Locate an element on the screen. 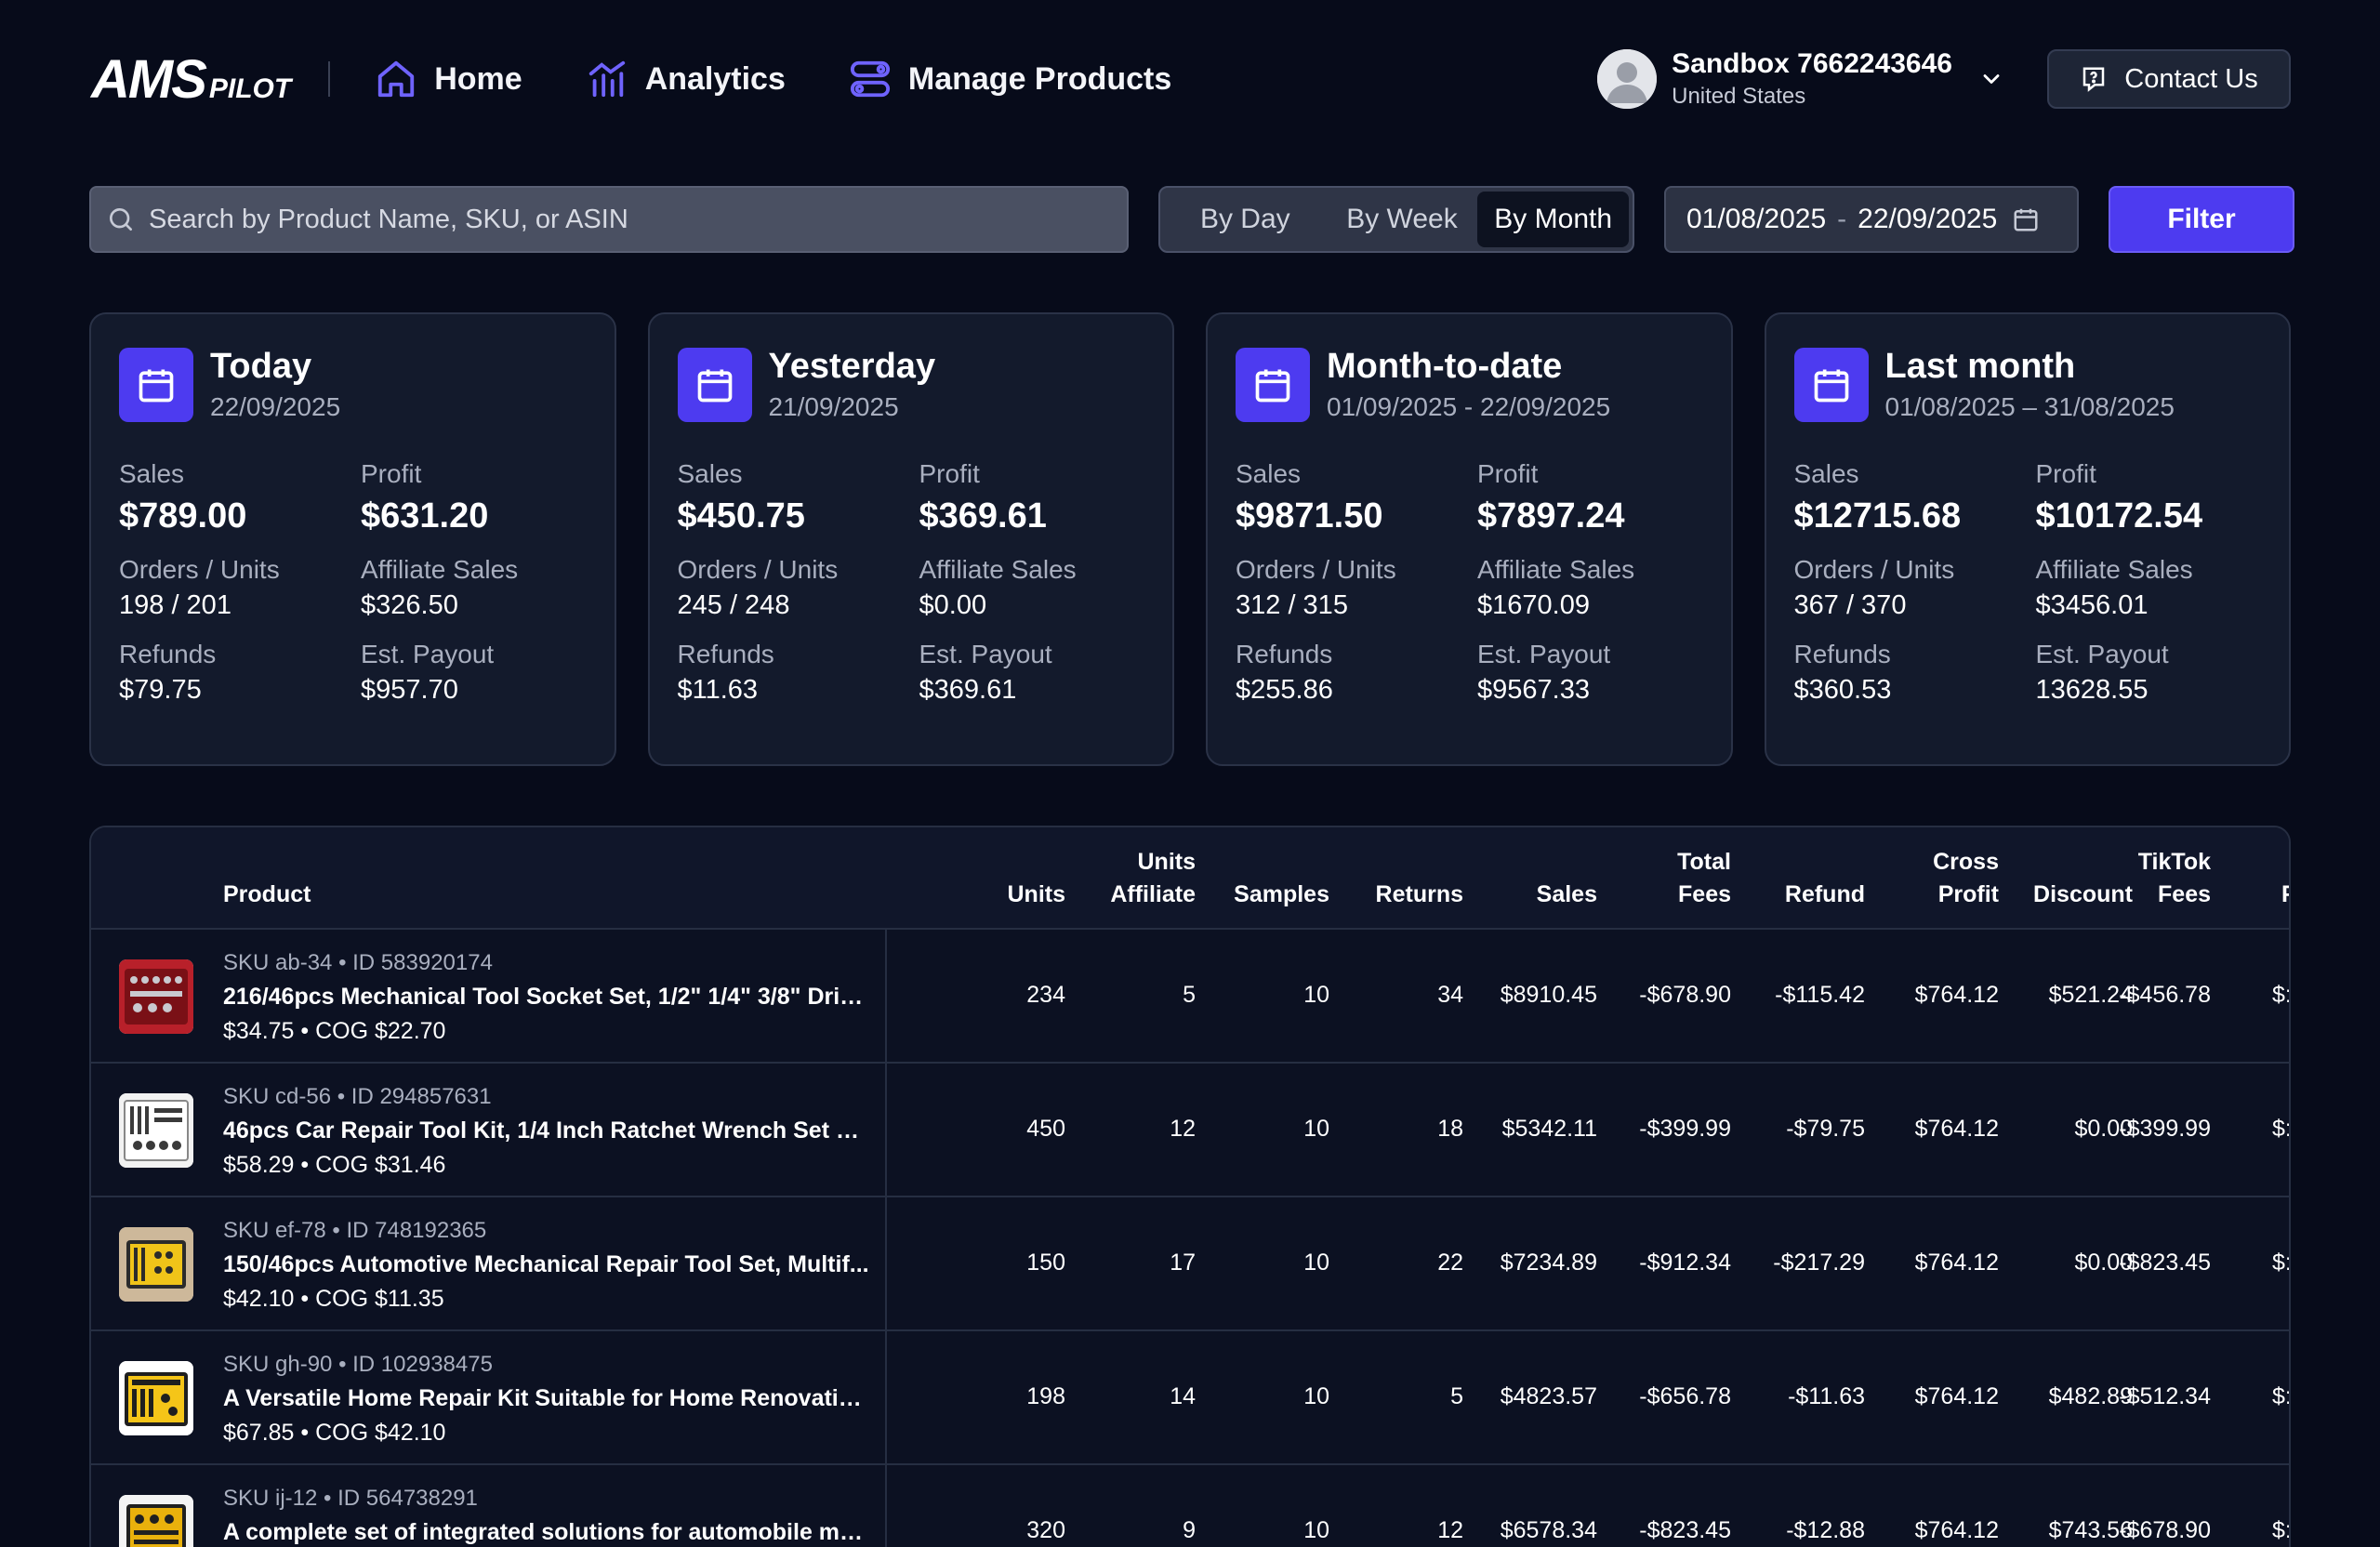  cell-sales: $7234.89 is located at coordinates (1548, 1263).